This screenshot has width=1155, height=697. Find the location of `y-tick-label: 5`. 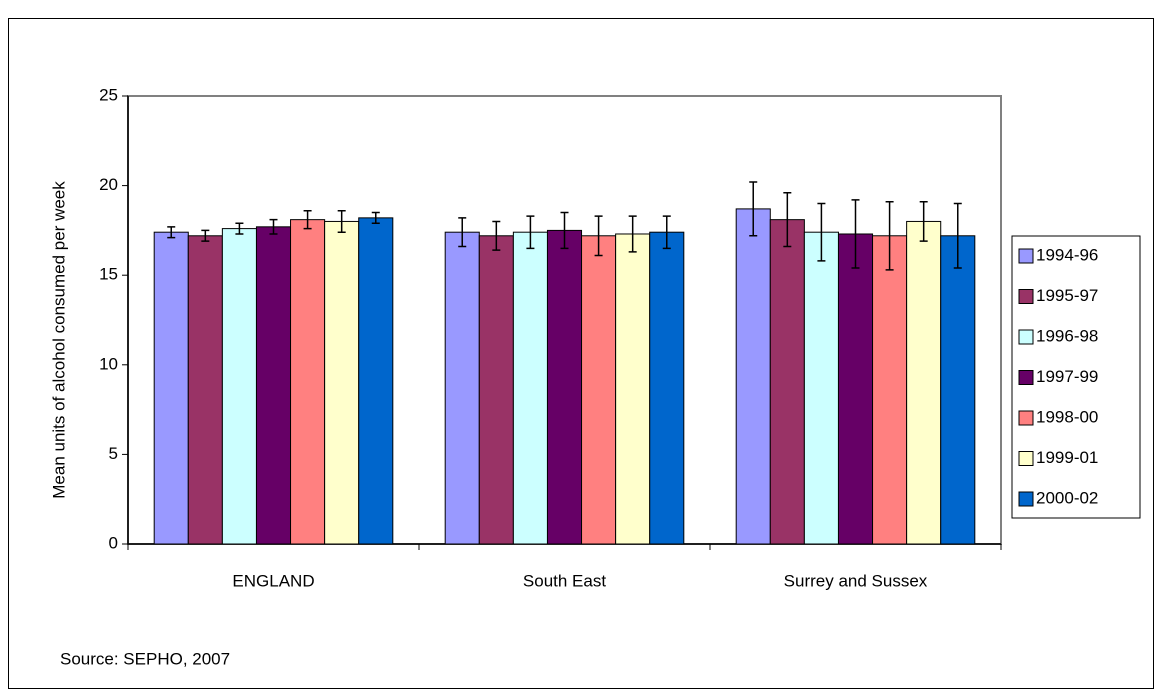

y-tick-label: 5 is located at coordinates (113, 453).